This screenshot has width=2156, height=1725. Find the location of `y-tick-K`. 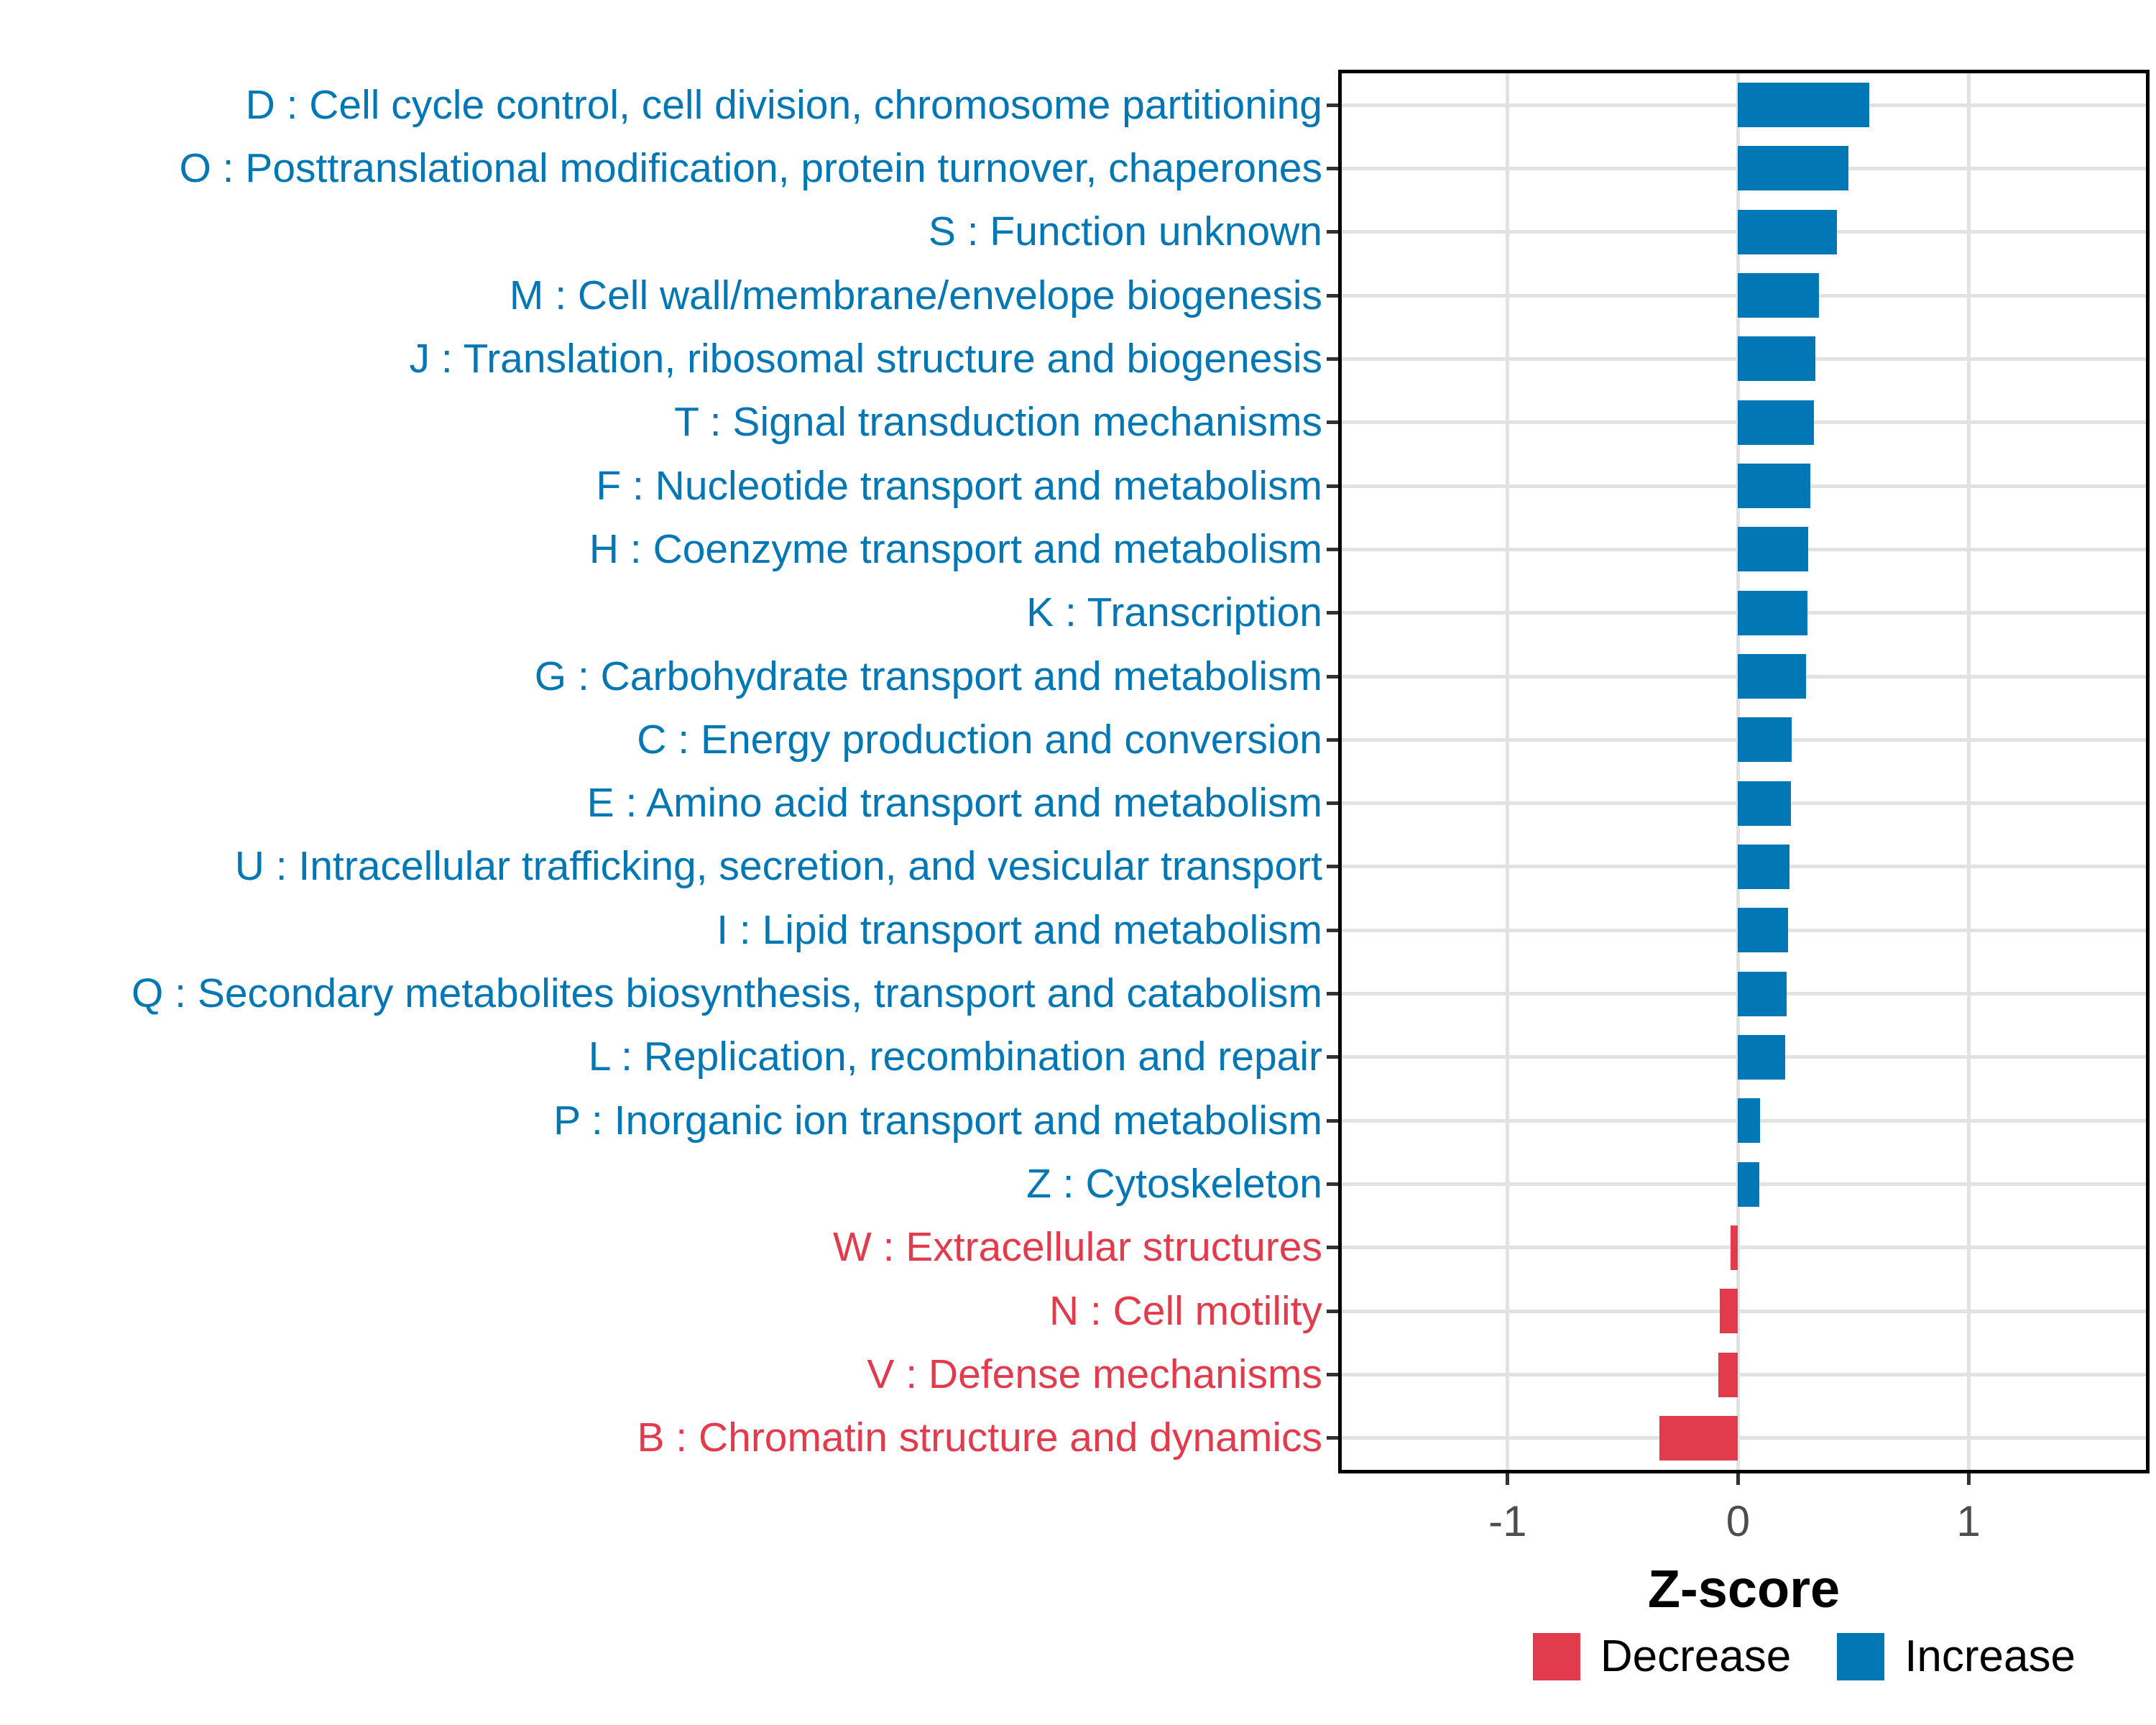

y-tick-K is located at coordinates (1332, 613).